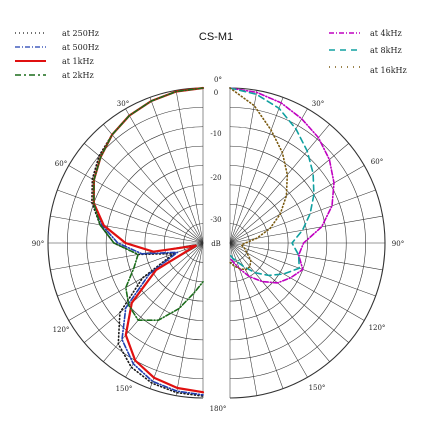 Image resolution: width=433 pixels, height=433 pixels. What do you see at coordinates (368, 52) in the screenshot?
I see `legend-right: at 4kHz at 8kHz at 16kHz` at bounding box center [368, 52].